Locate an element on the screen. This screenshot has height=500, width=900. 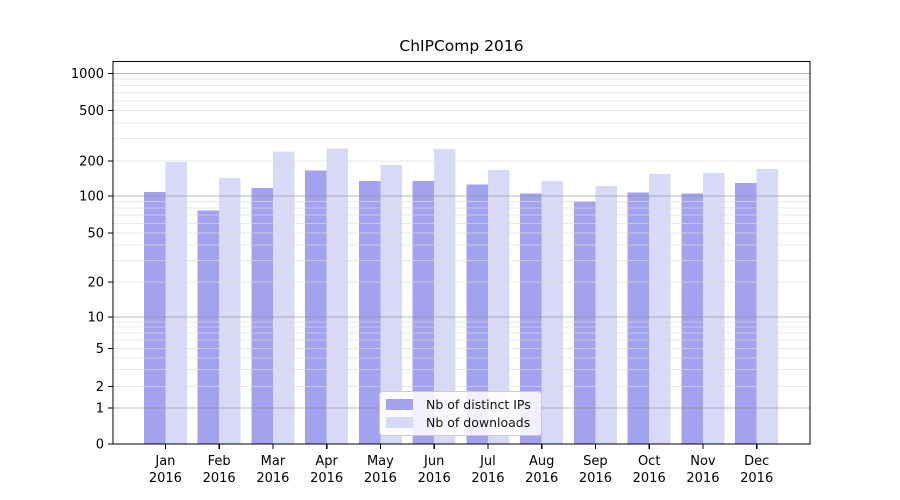
y-tick-label: 1000 is located at coordinates (87, 74).